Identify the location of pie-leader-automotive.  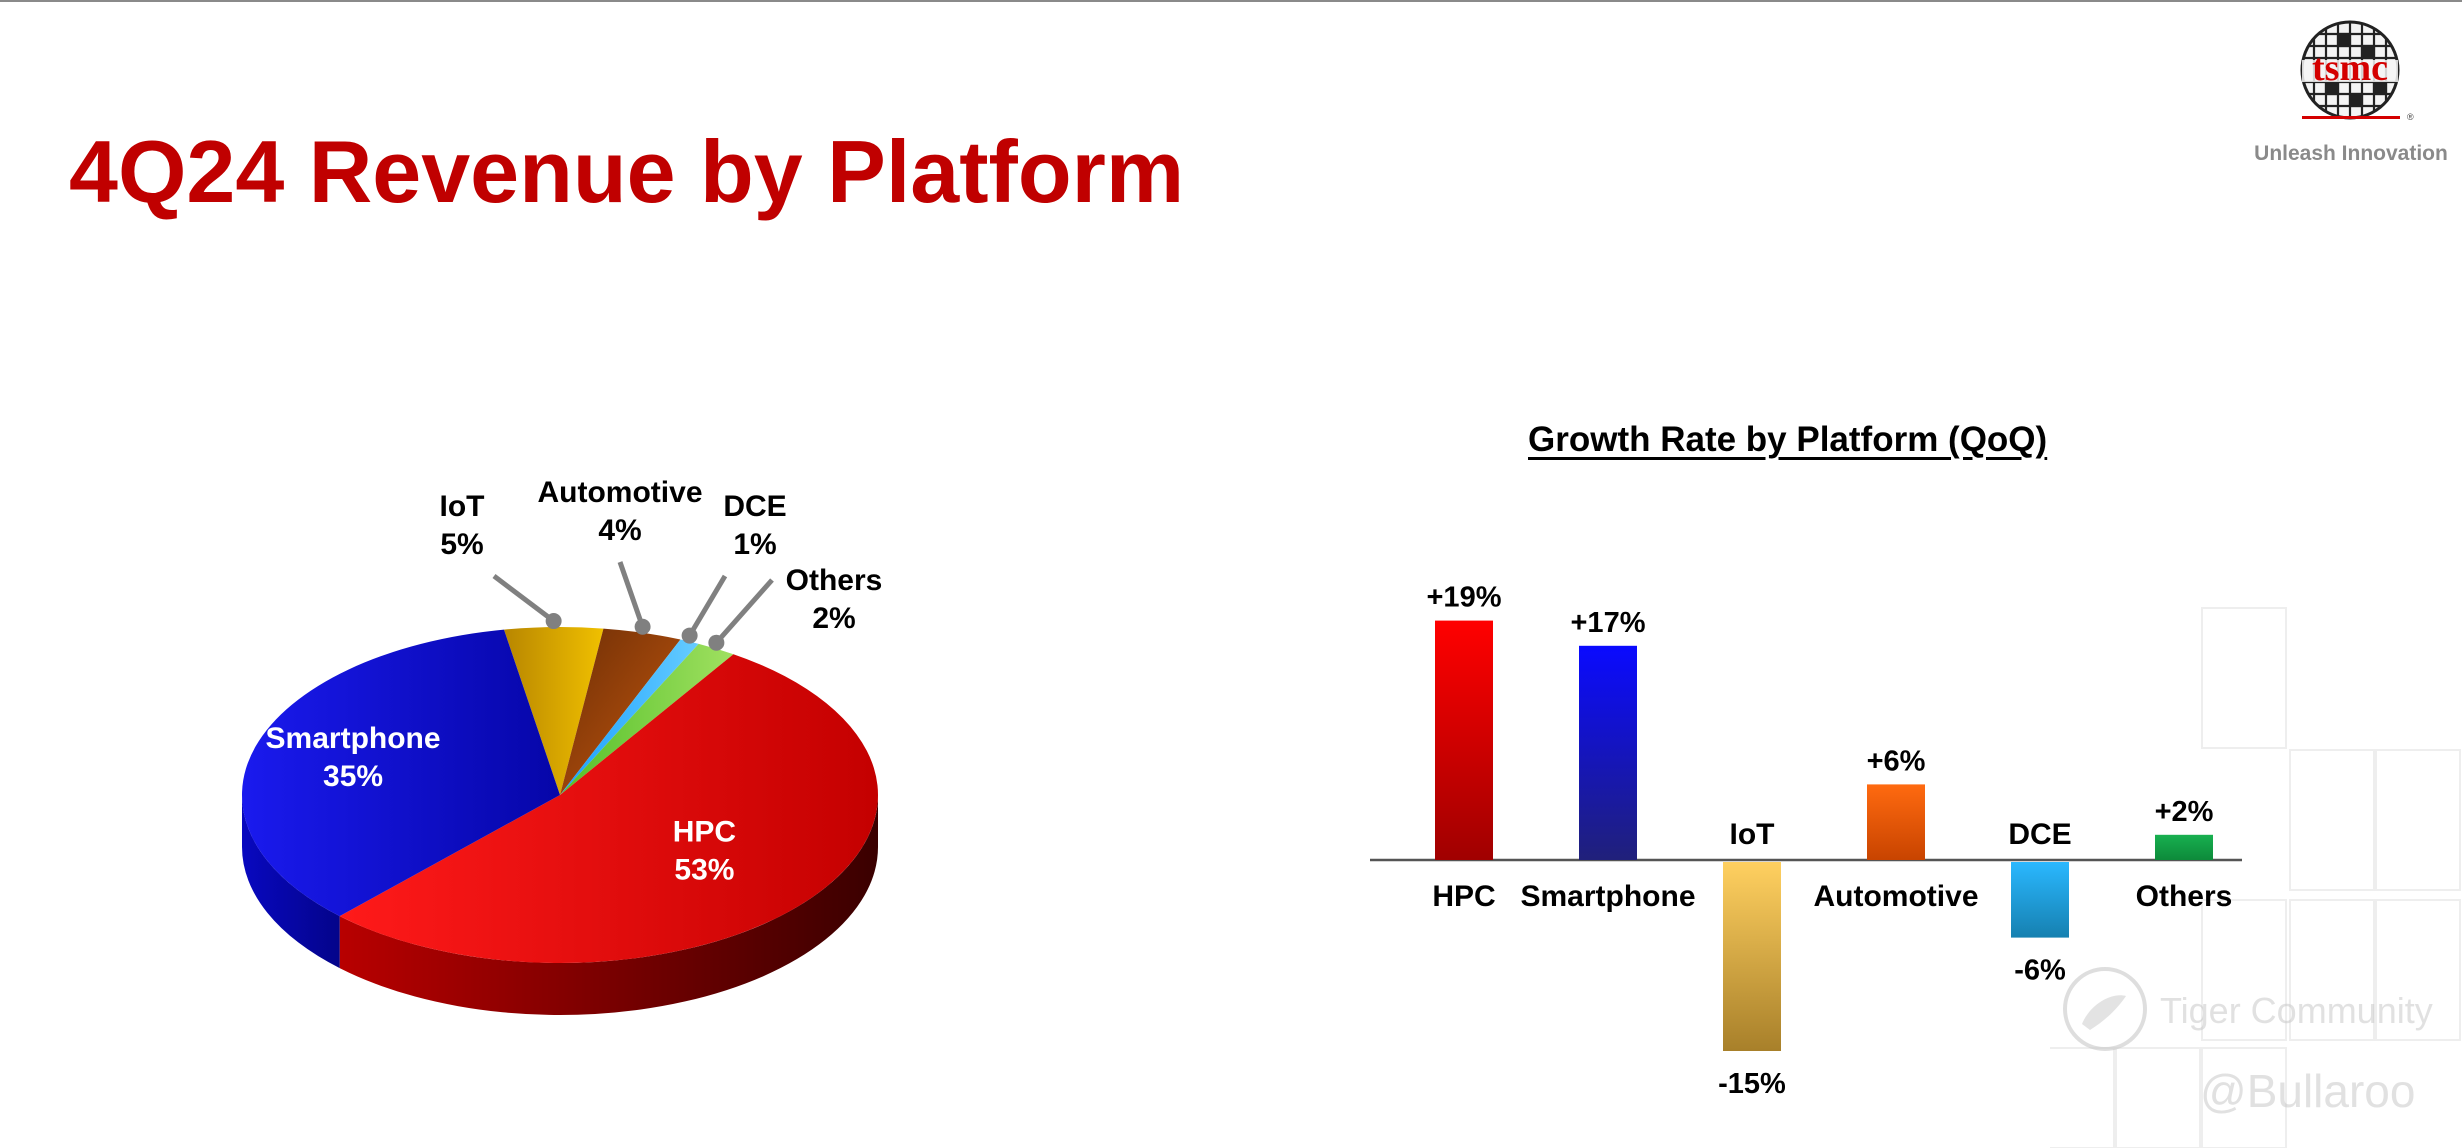
(631, 594).